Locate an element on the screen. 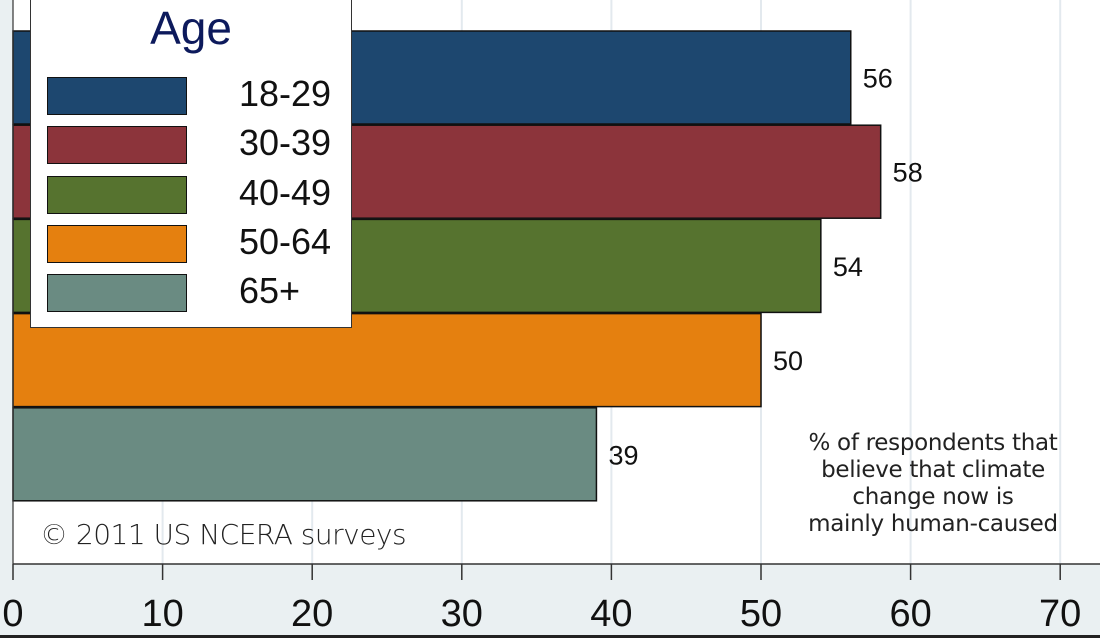 The image size is (1100, 638). annotation-line: % of respondents that is located at coordinates (933, 443).